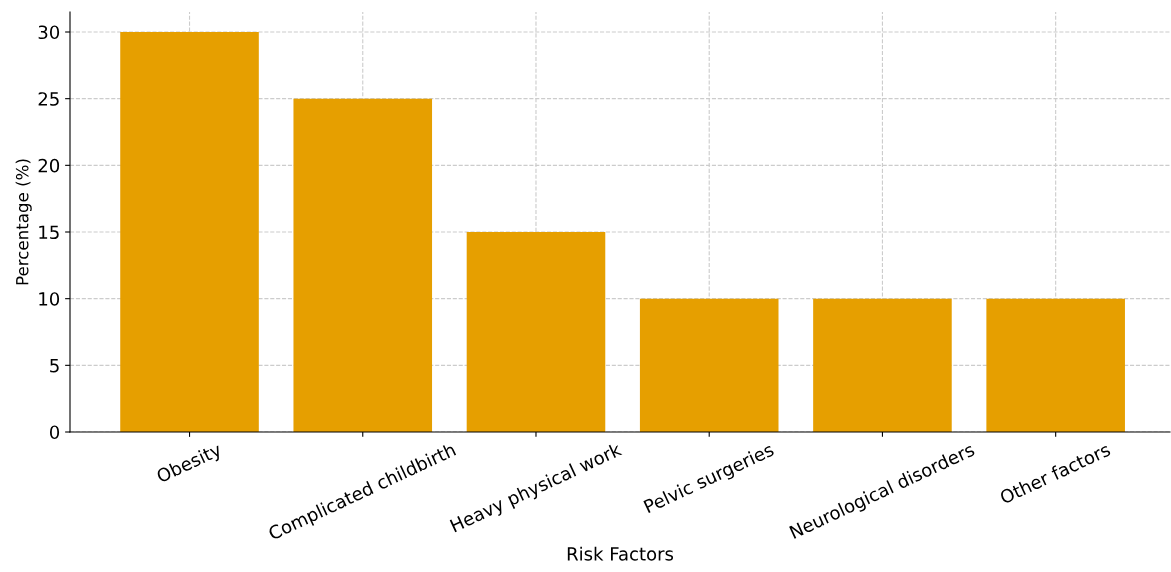 Image resolution: width=1171 pixels, height=572 pixels. I want to click on y-tick-label: 5, so click(54, 366).